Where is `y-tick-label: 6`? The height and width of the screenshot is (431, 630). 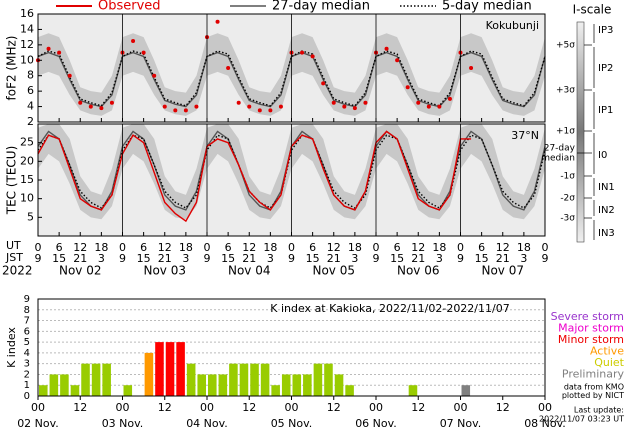 y-tick-label: 6 is located at coordinates (30, 90).